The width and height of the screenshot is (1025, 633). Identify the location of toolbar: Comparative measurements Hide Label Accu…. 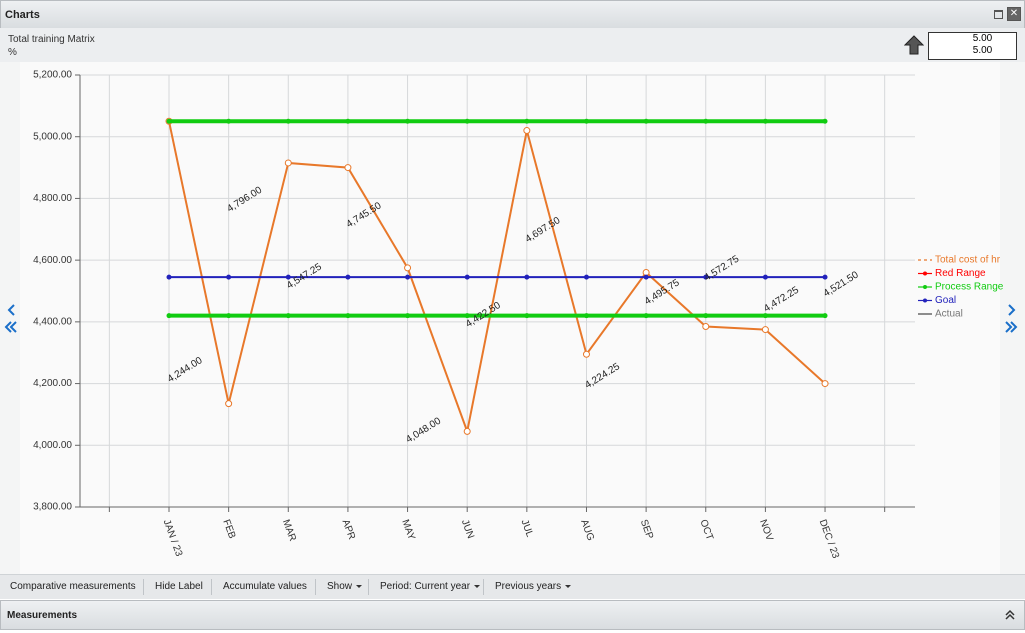
(512, 586).